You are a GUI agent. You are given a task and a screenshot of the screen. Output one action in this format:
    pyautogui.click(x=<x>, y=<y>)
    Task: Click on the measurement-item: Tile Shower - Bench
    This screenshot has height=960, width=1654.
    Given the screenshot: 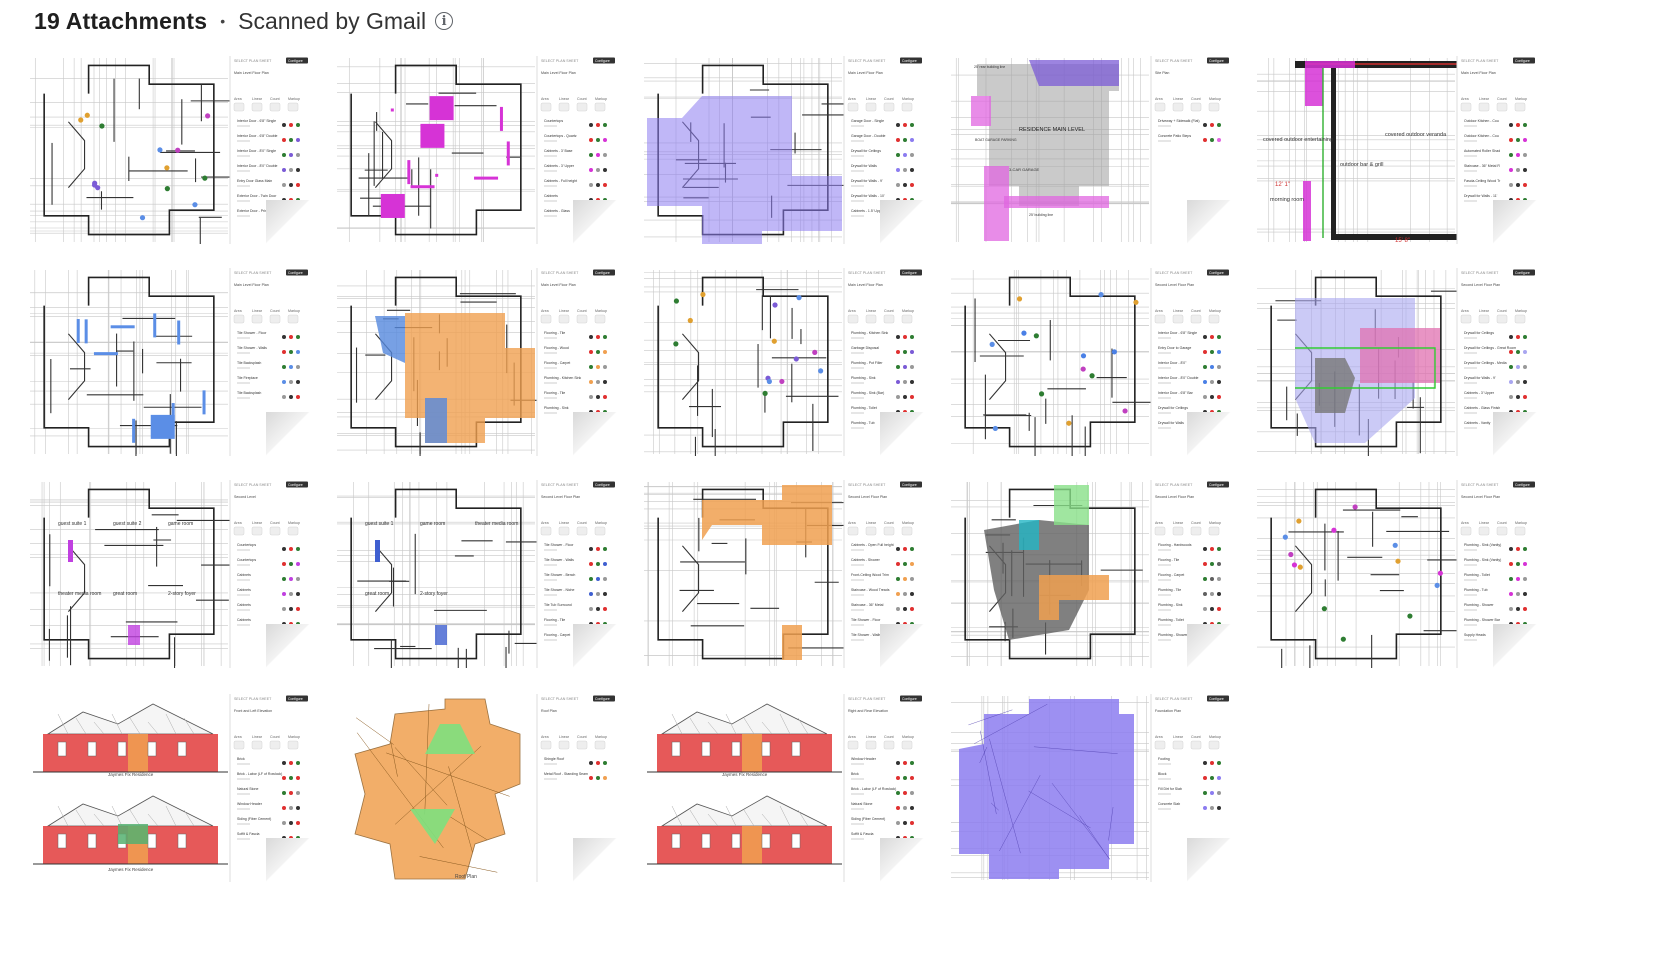 What is the action you would take?
    pyautogui.click(x=559, y=575)
    